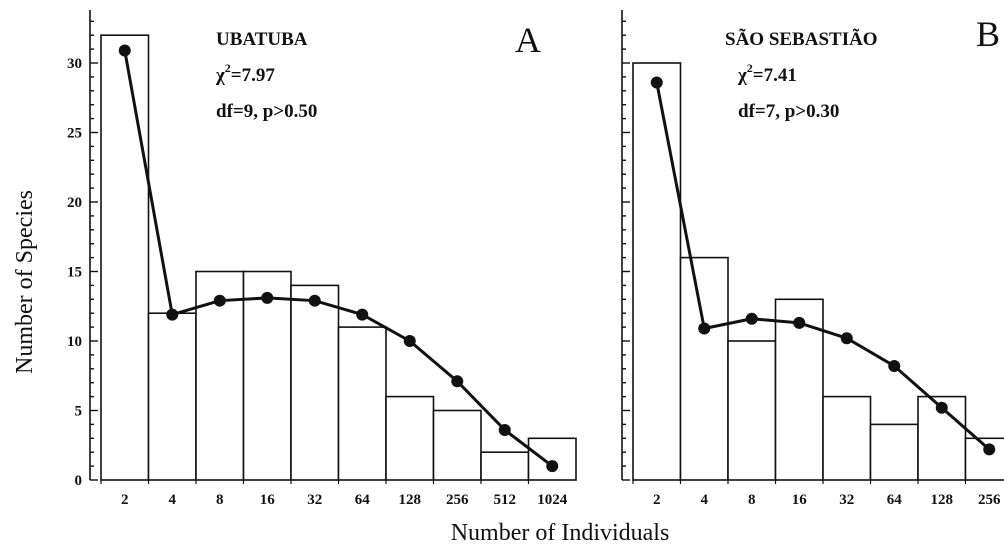 This screenshot has height=547, width=1004. Describe the element at coordinates (173, 500) in the screenshot. I see `panelA-x-tick-label: 4` at that location.